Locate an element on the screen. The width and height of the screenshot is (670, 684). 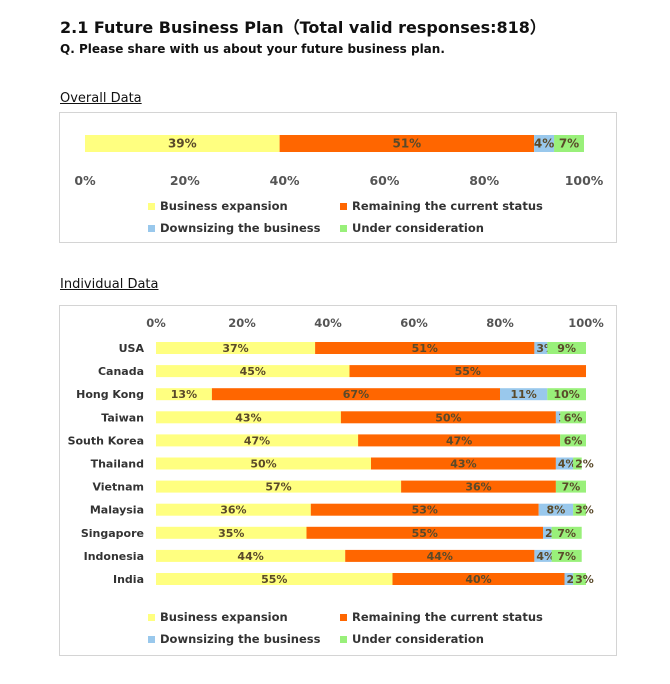
data-label-taiwan-remaining-the-current-status: 50% is located at coordinates (448, 417).